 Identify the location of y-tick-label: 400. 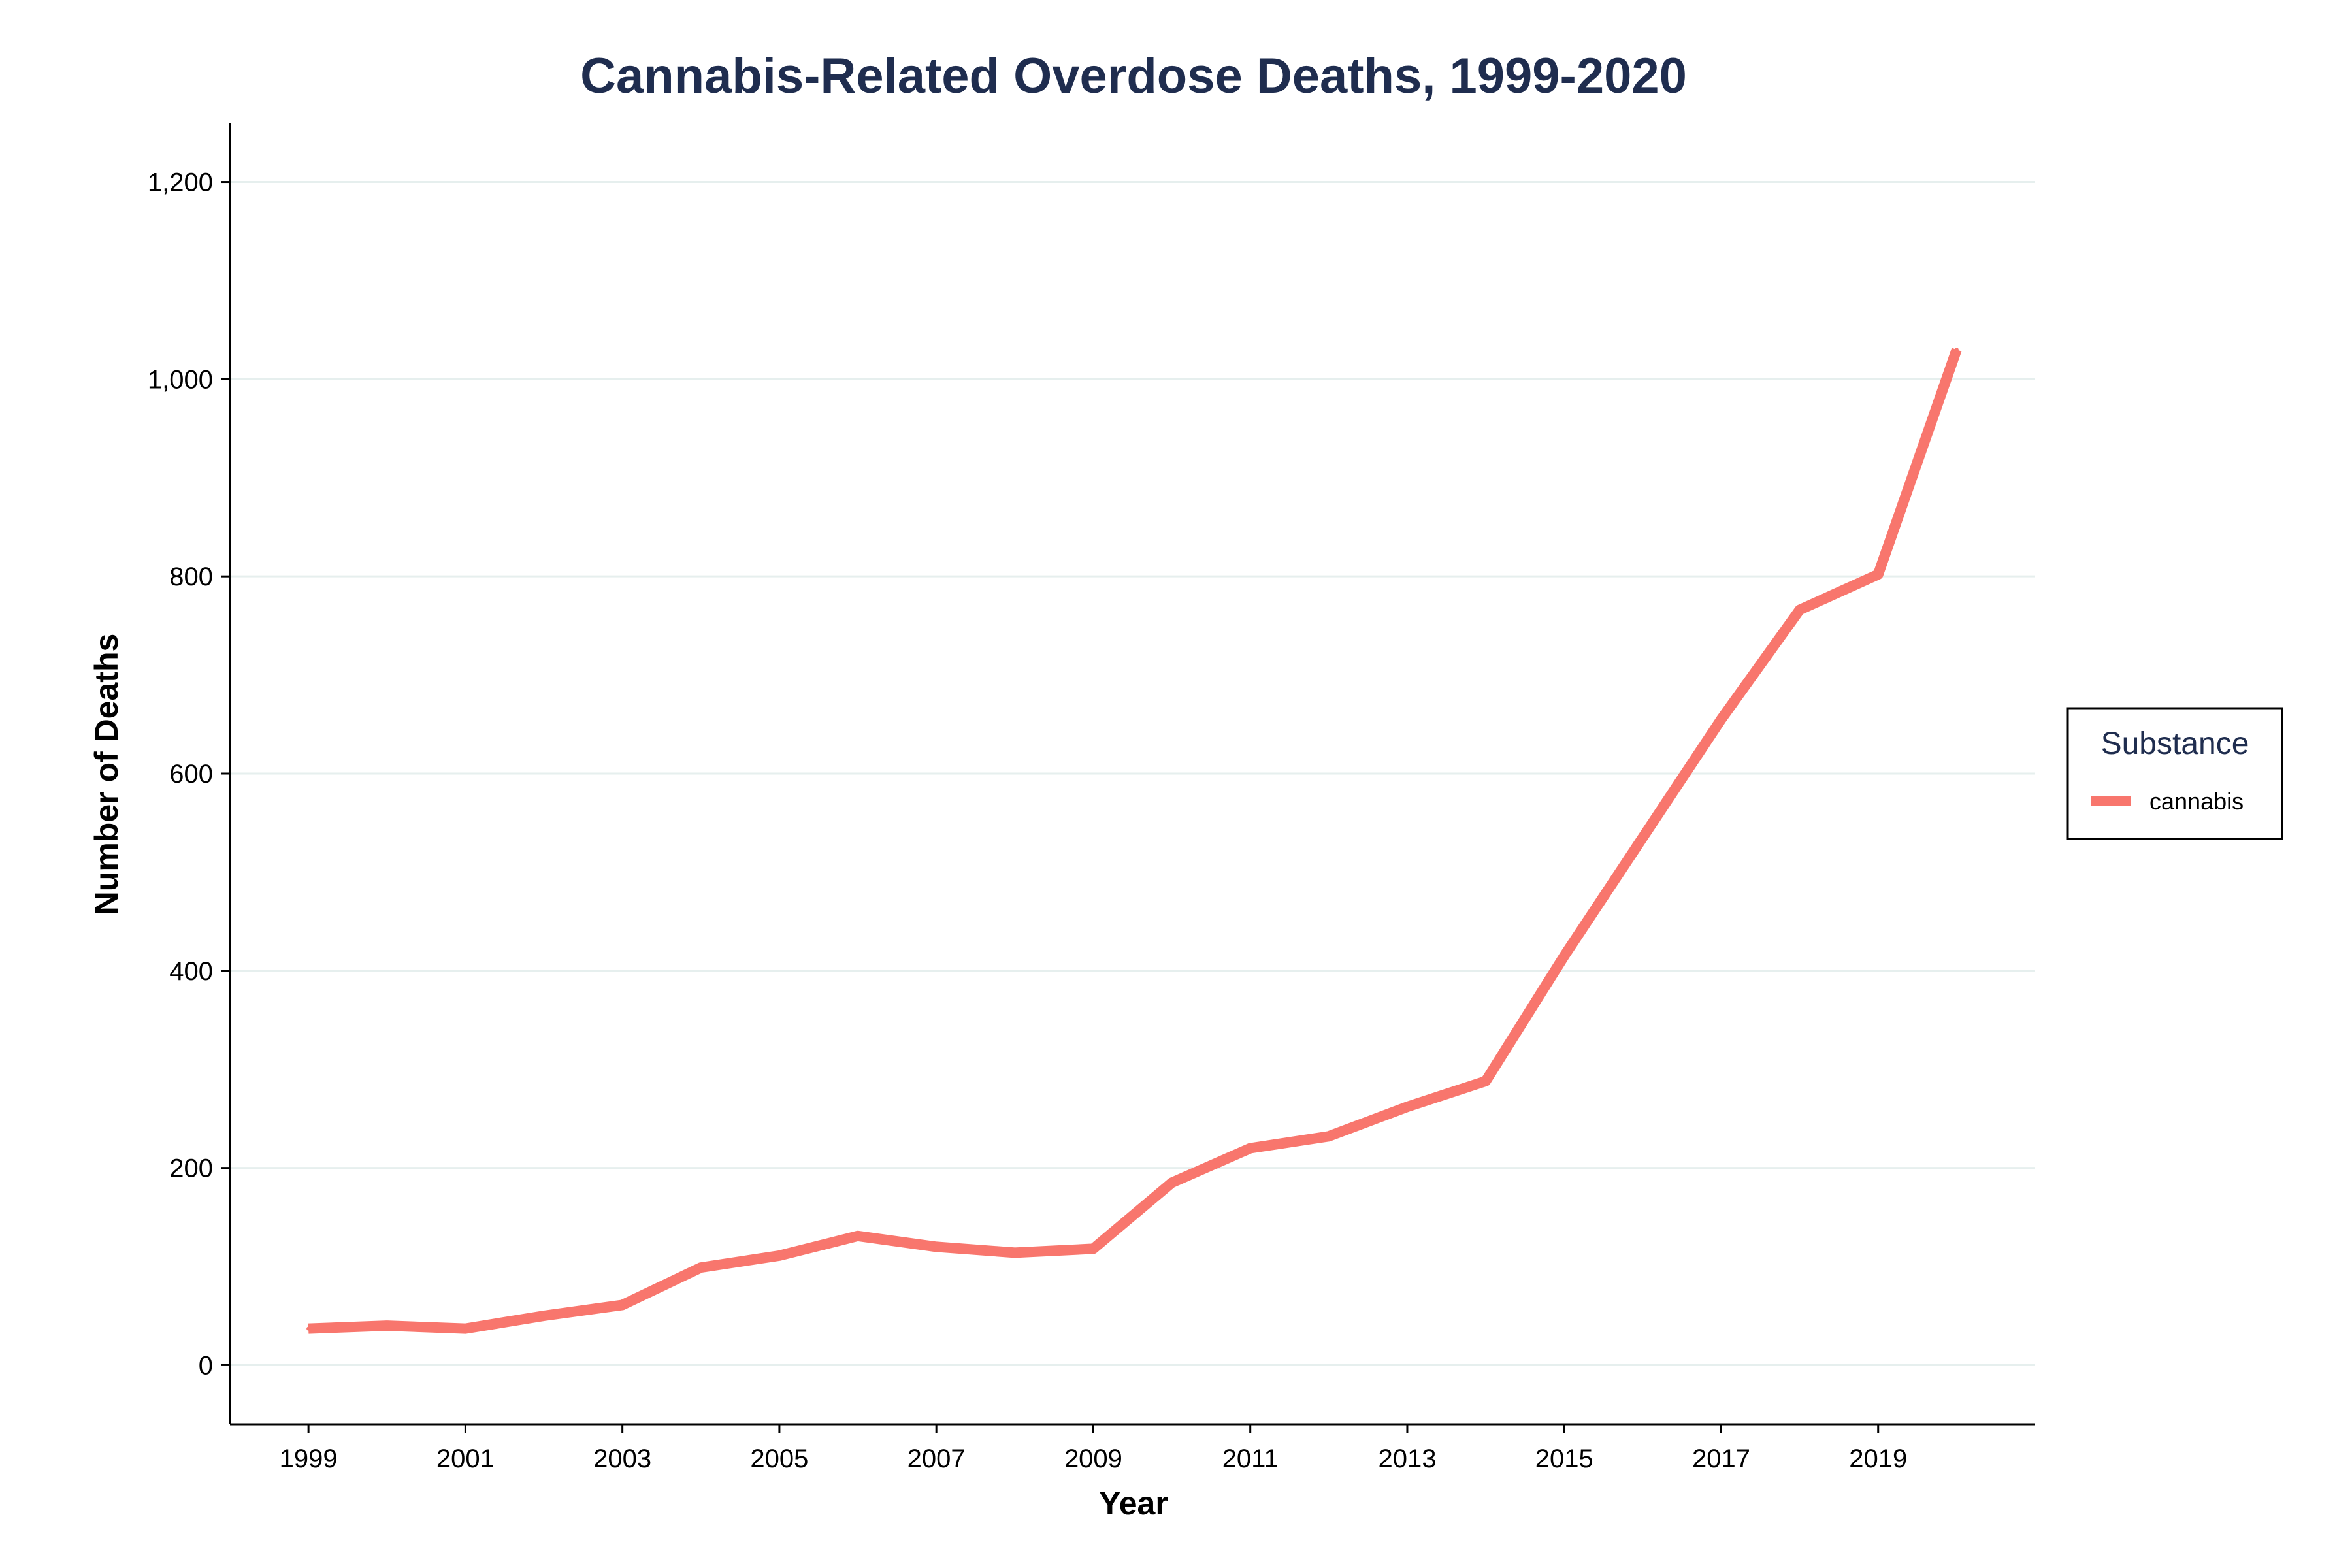
(191, 971).